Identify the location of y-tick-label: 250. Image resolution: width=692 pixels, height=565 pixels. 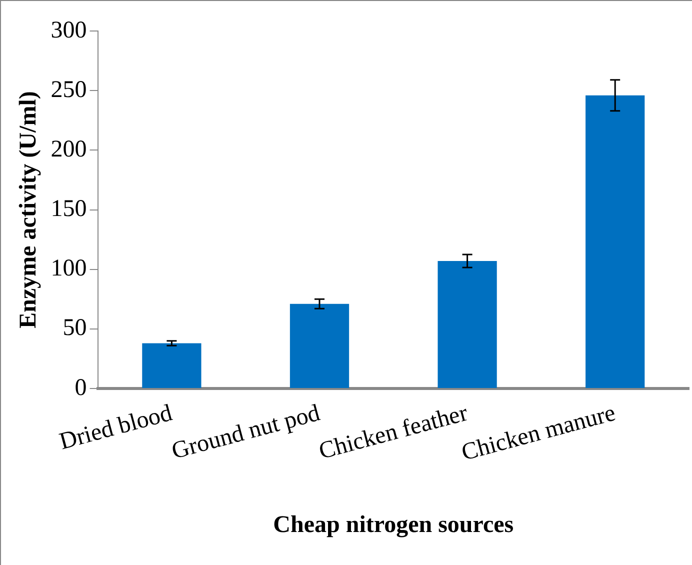
(68, 89).